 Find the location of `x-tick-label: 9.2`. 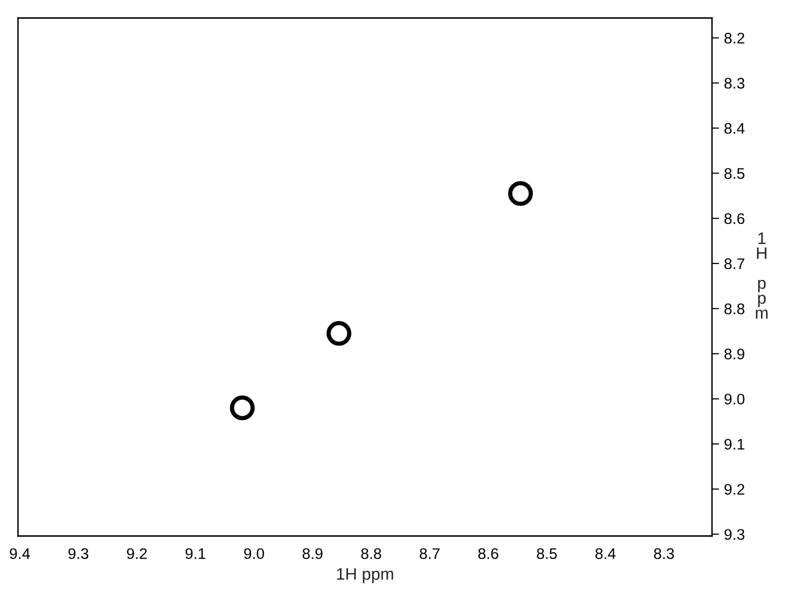

x-tick-label: 9.2 is located at coordinates (136, 554).